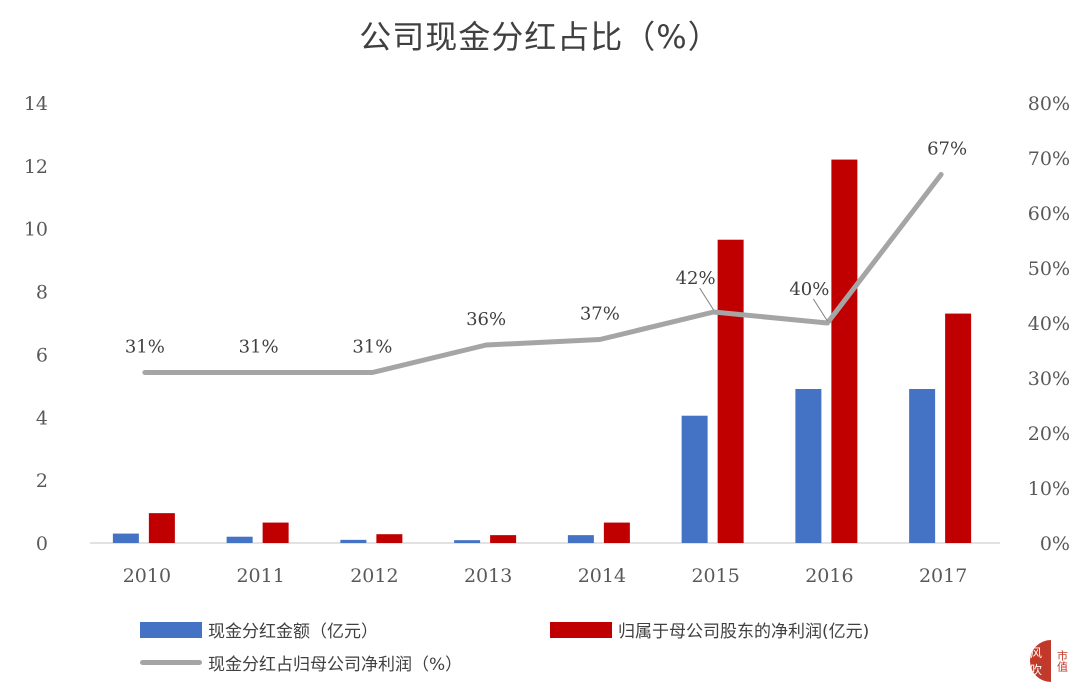 Image resolution: width=1080 pixels, height=693 pixels. I want to click on right-axis-tick: 0%, so click(1055, 544).